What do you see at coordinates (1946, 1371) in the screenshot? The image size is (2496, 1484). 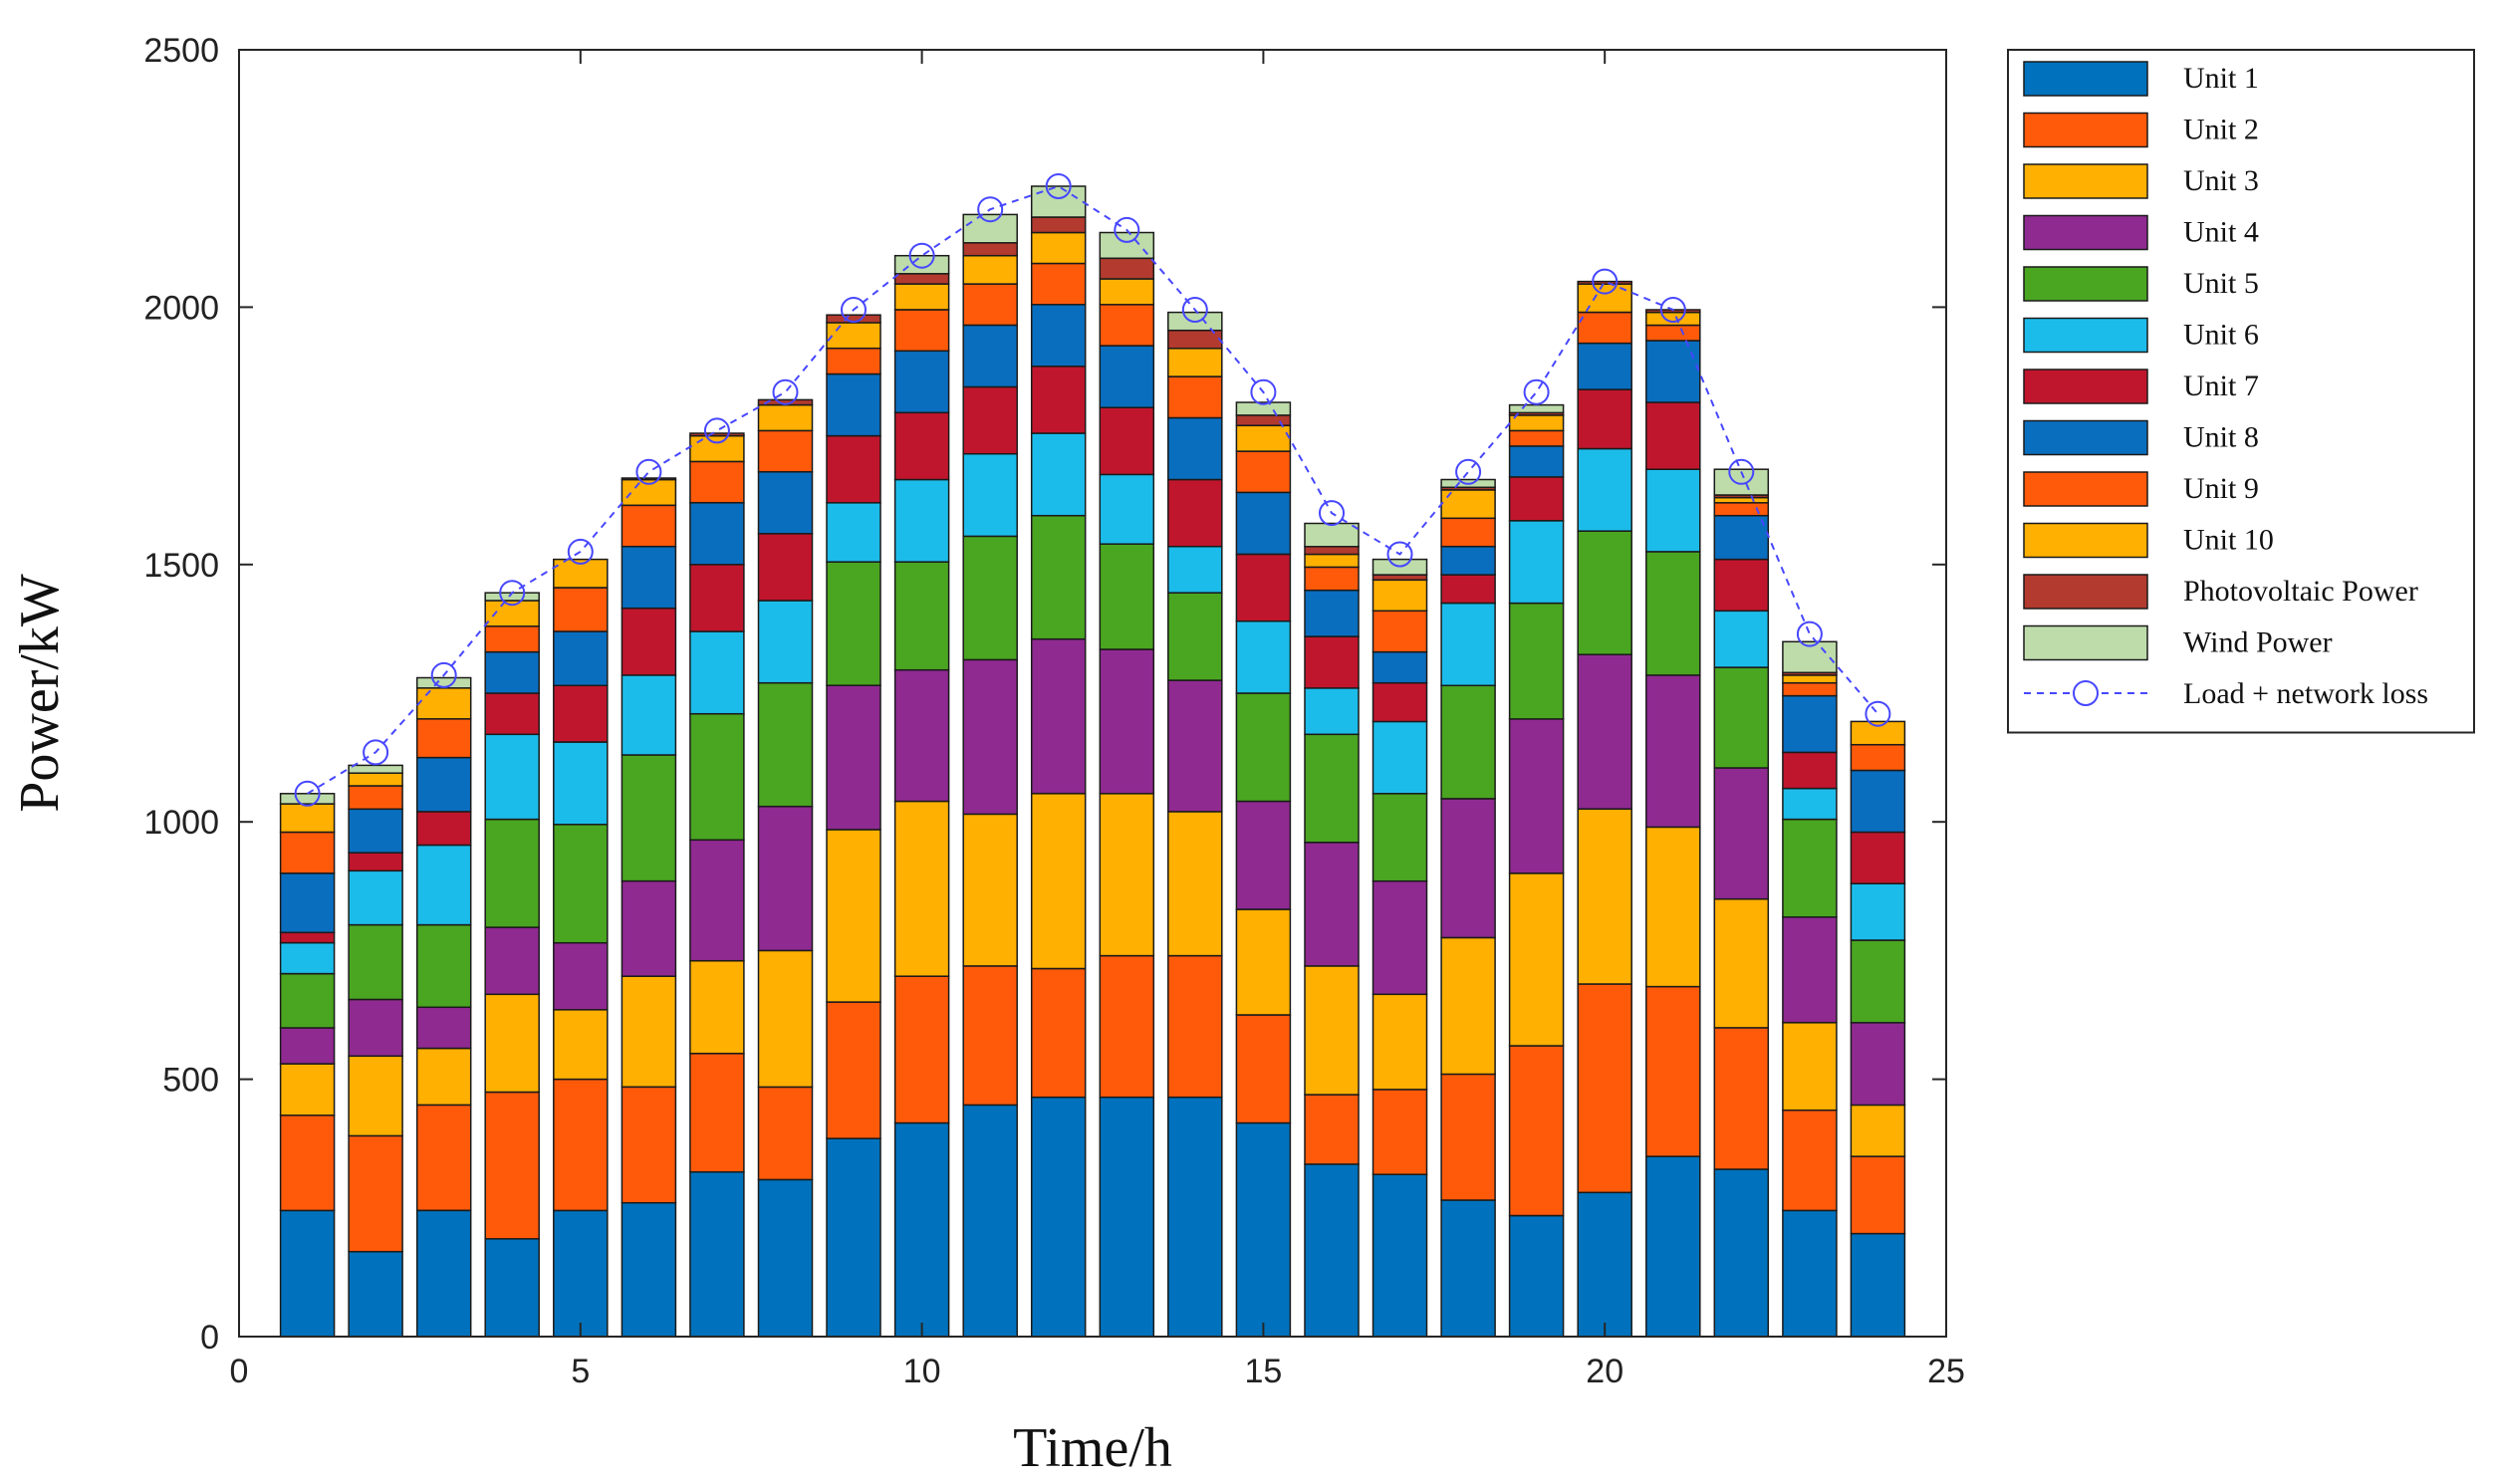 I see `x-tick-label: 25` at bounding box center [1946, 1371].